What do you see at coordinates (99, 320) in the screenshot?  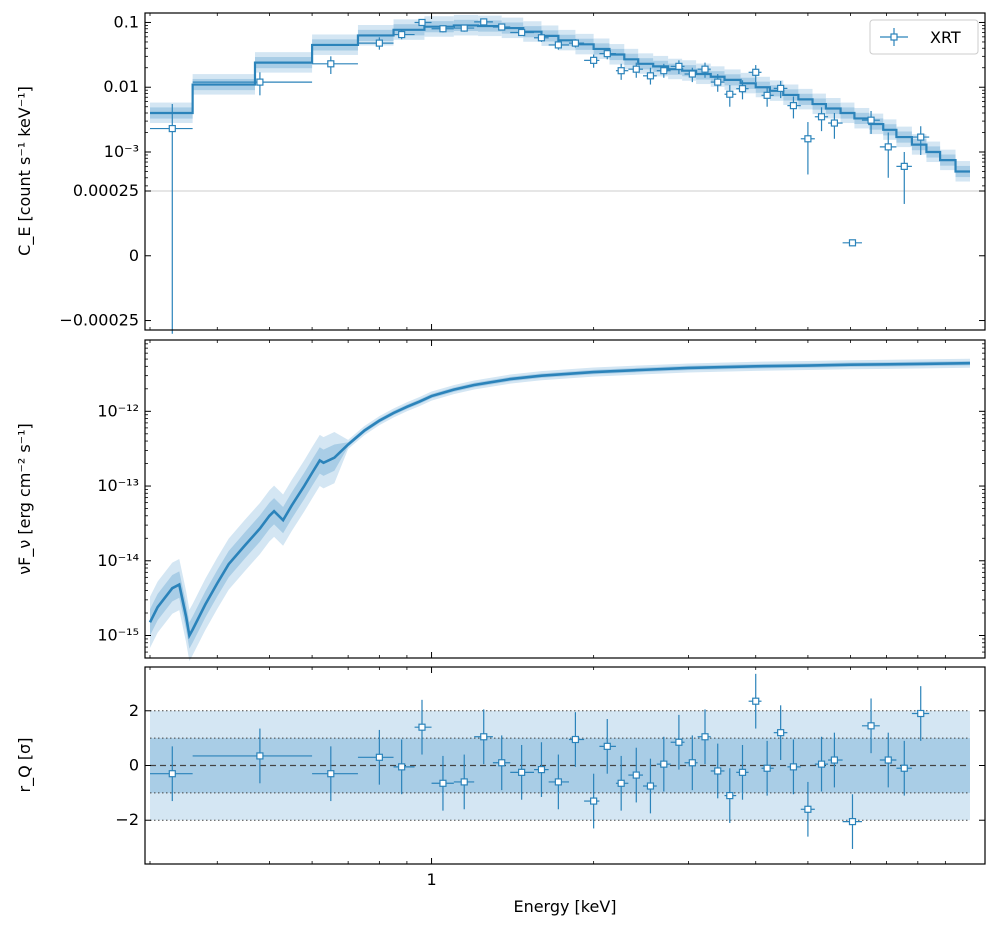 I see `counts-y-tick-label: −0.00025` at bounding box center [99, 320].